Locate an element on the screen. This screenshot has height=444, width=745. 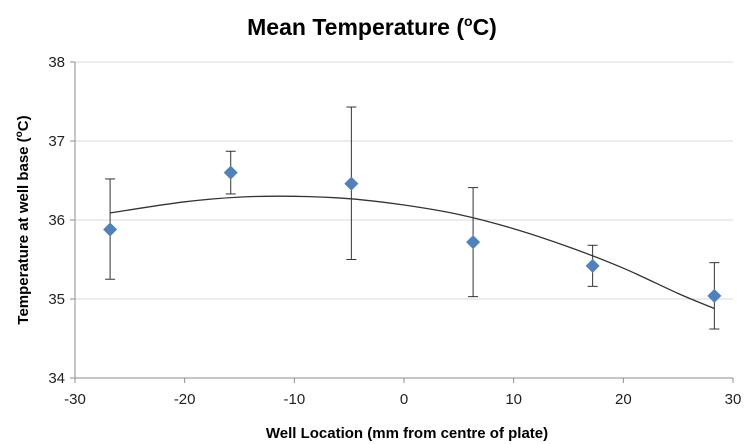
y-tick-label: 38 is located at coordinates (56, 62).